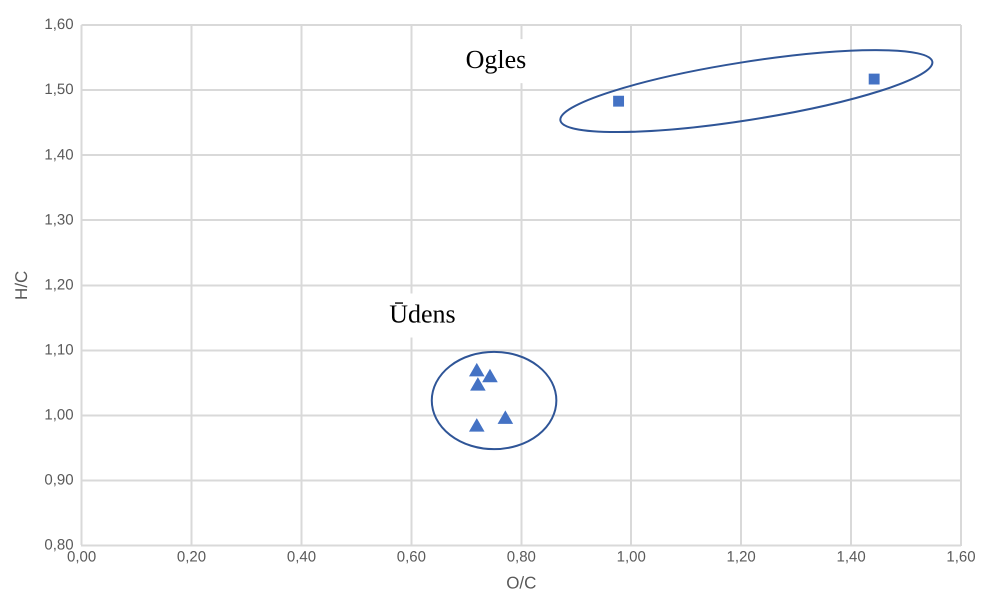 Image resolution: width=987 pixels, height=601 pixels. I want to click on y-tick-label: 1,50, so click(59, 89).